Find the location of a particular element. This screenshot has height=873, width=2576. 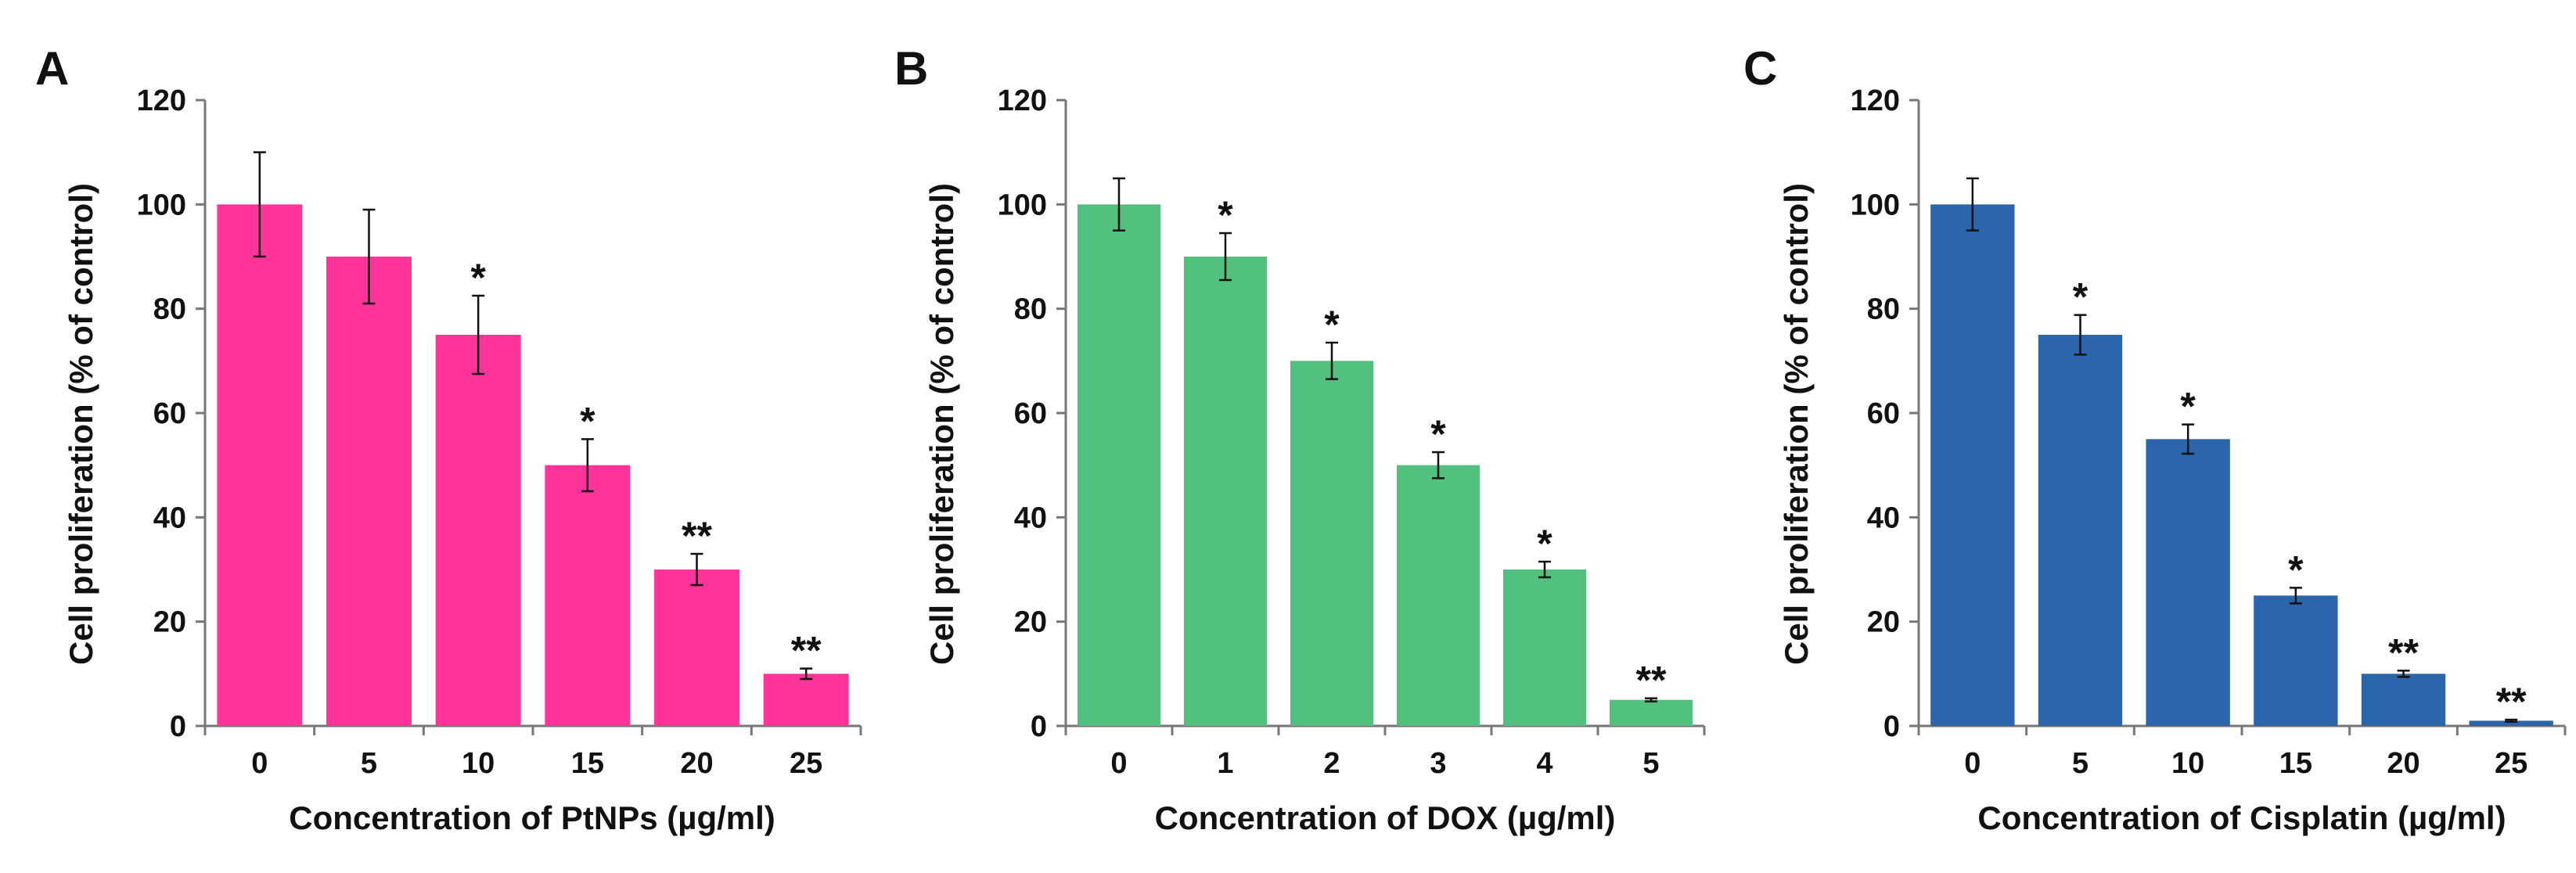

x-axis-title: Concentration of Cisplatin (µg/ml) is located at coordinates (2242, 817).